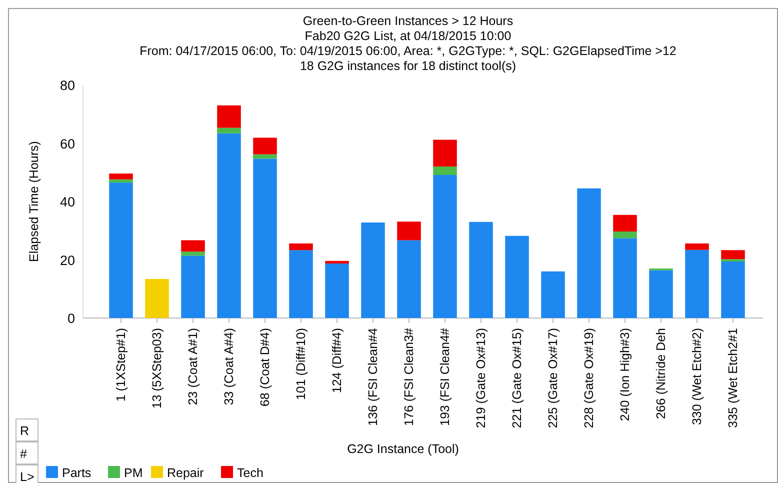  What do you see at coordinates (71, 318) in the screenshot?
I see `y-tick-label: 0` at bounding box center [71, 318].